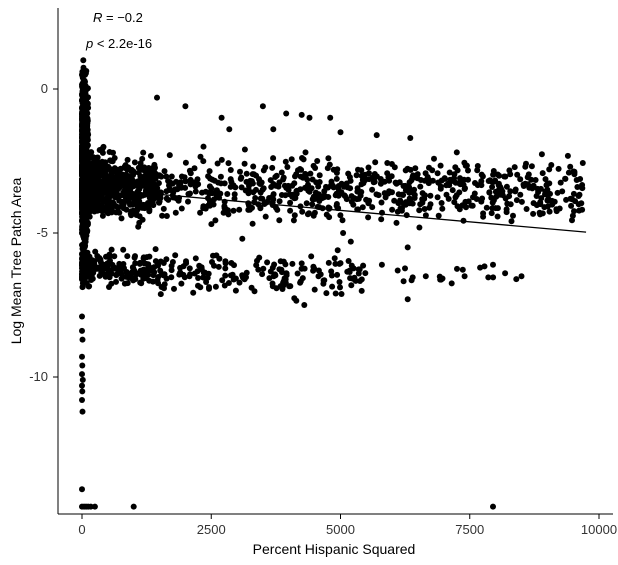  Describe the element at coordinates (118, 17) in the screenshot. I see `r-label: R = −0.2` at that location.